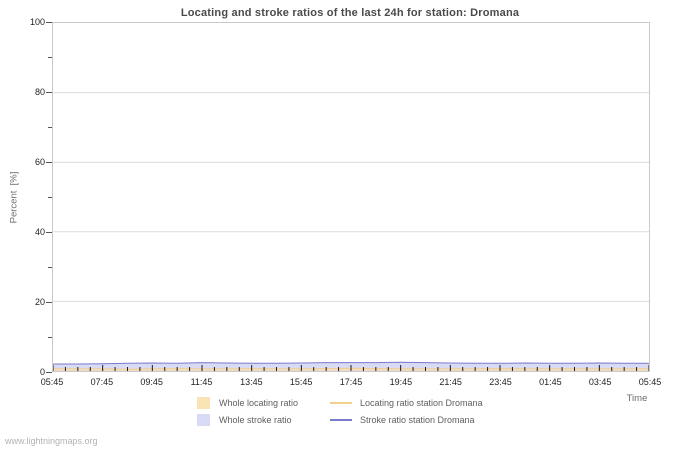 The image size is (700, 450). Describe the element at coordinates (51, 441) in the screenshot. I see `watermark-link: www.lightningmaps.org` at that location.